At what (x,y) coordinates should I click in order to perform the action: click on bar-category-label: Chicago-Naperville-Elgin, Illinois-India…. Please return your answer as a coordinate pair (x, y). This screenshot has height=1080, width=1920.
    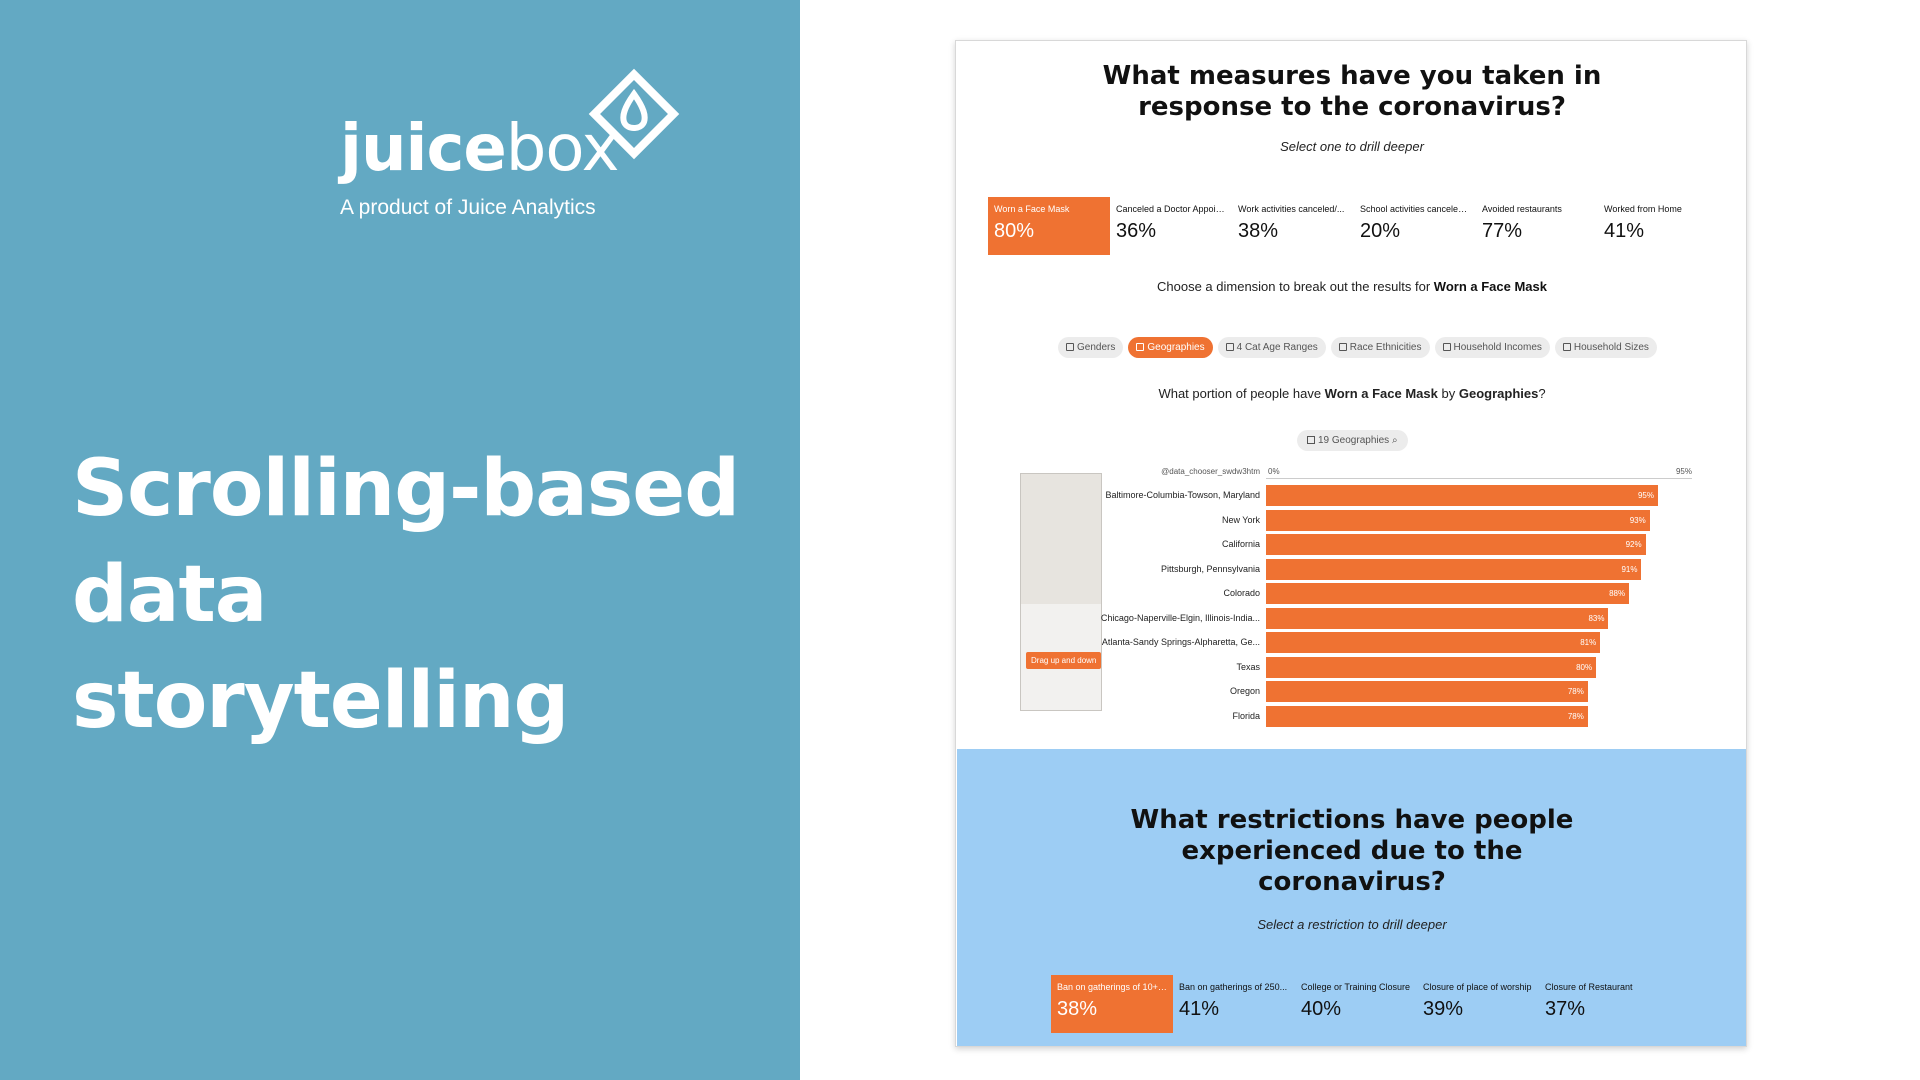
    Looking at the image, I should click on (1180, 617).